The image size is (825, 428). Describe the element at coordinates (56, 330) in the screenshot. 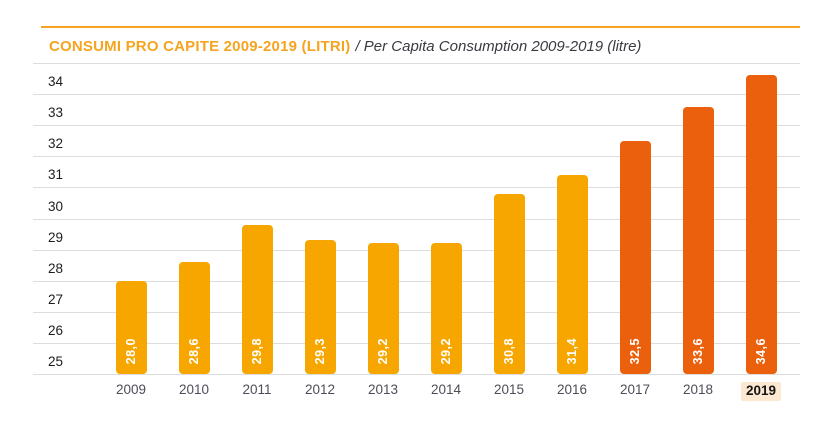

I see `y-axis-label: 26` at that location.